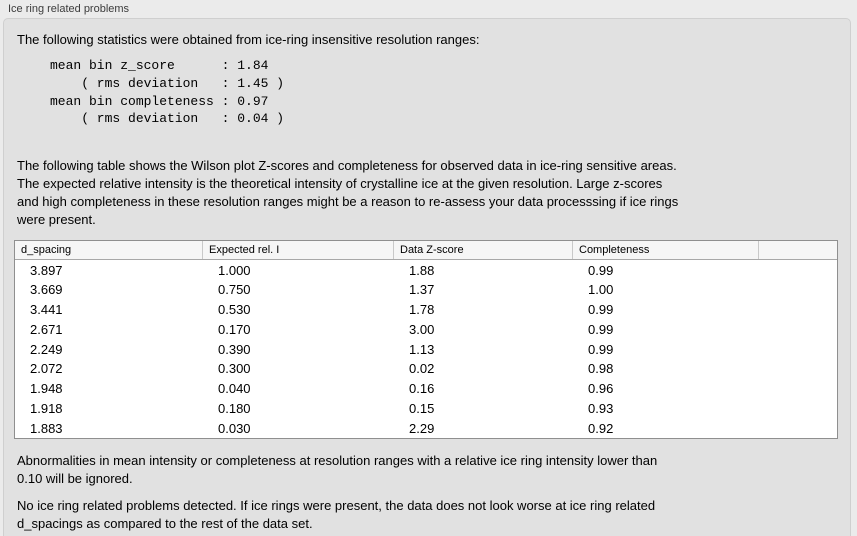 The height and width of the screenshot is (536, 857). I want to click on table-row: 1.883 0.030 2.29 0.92, so click(426, 428).